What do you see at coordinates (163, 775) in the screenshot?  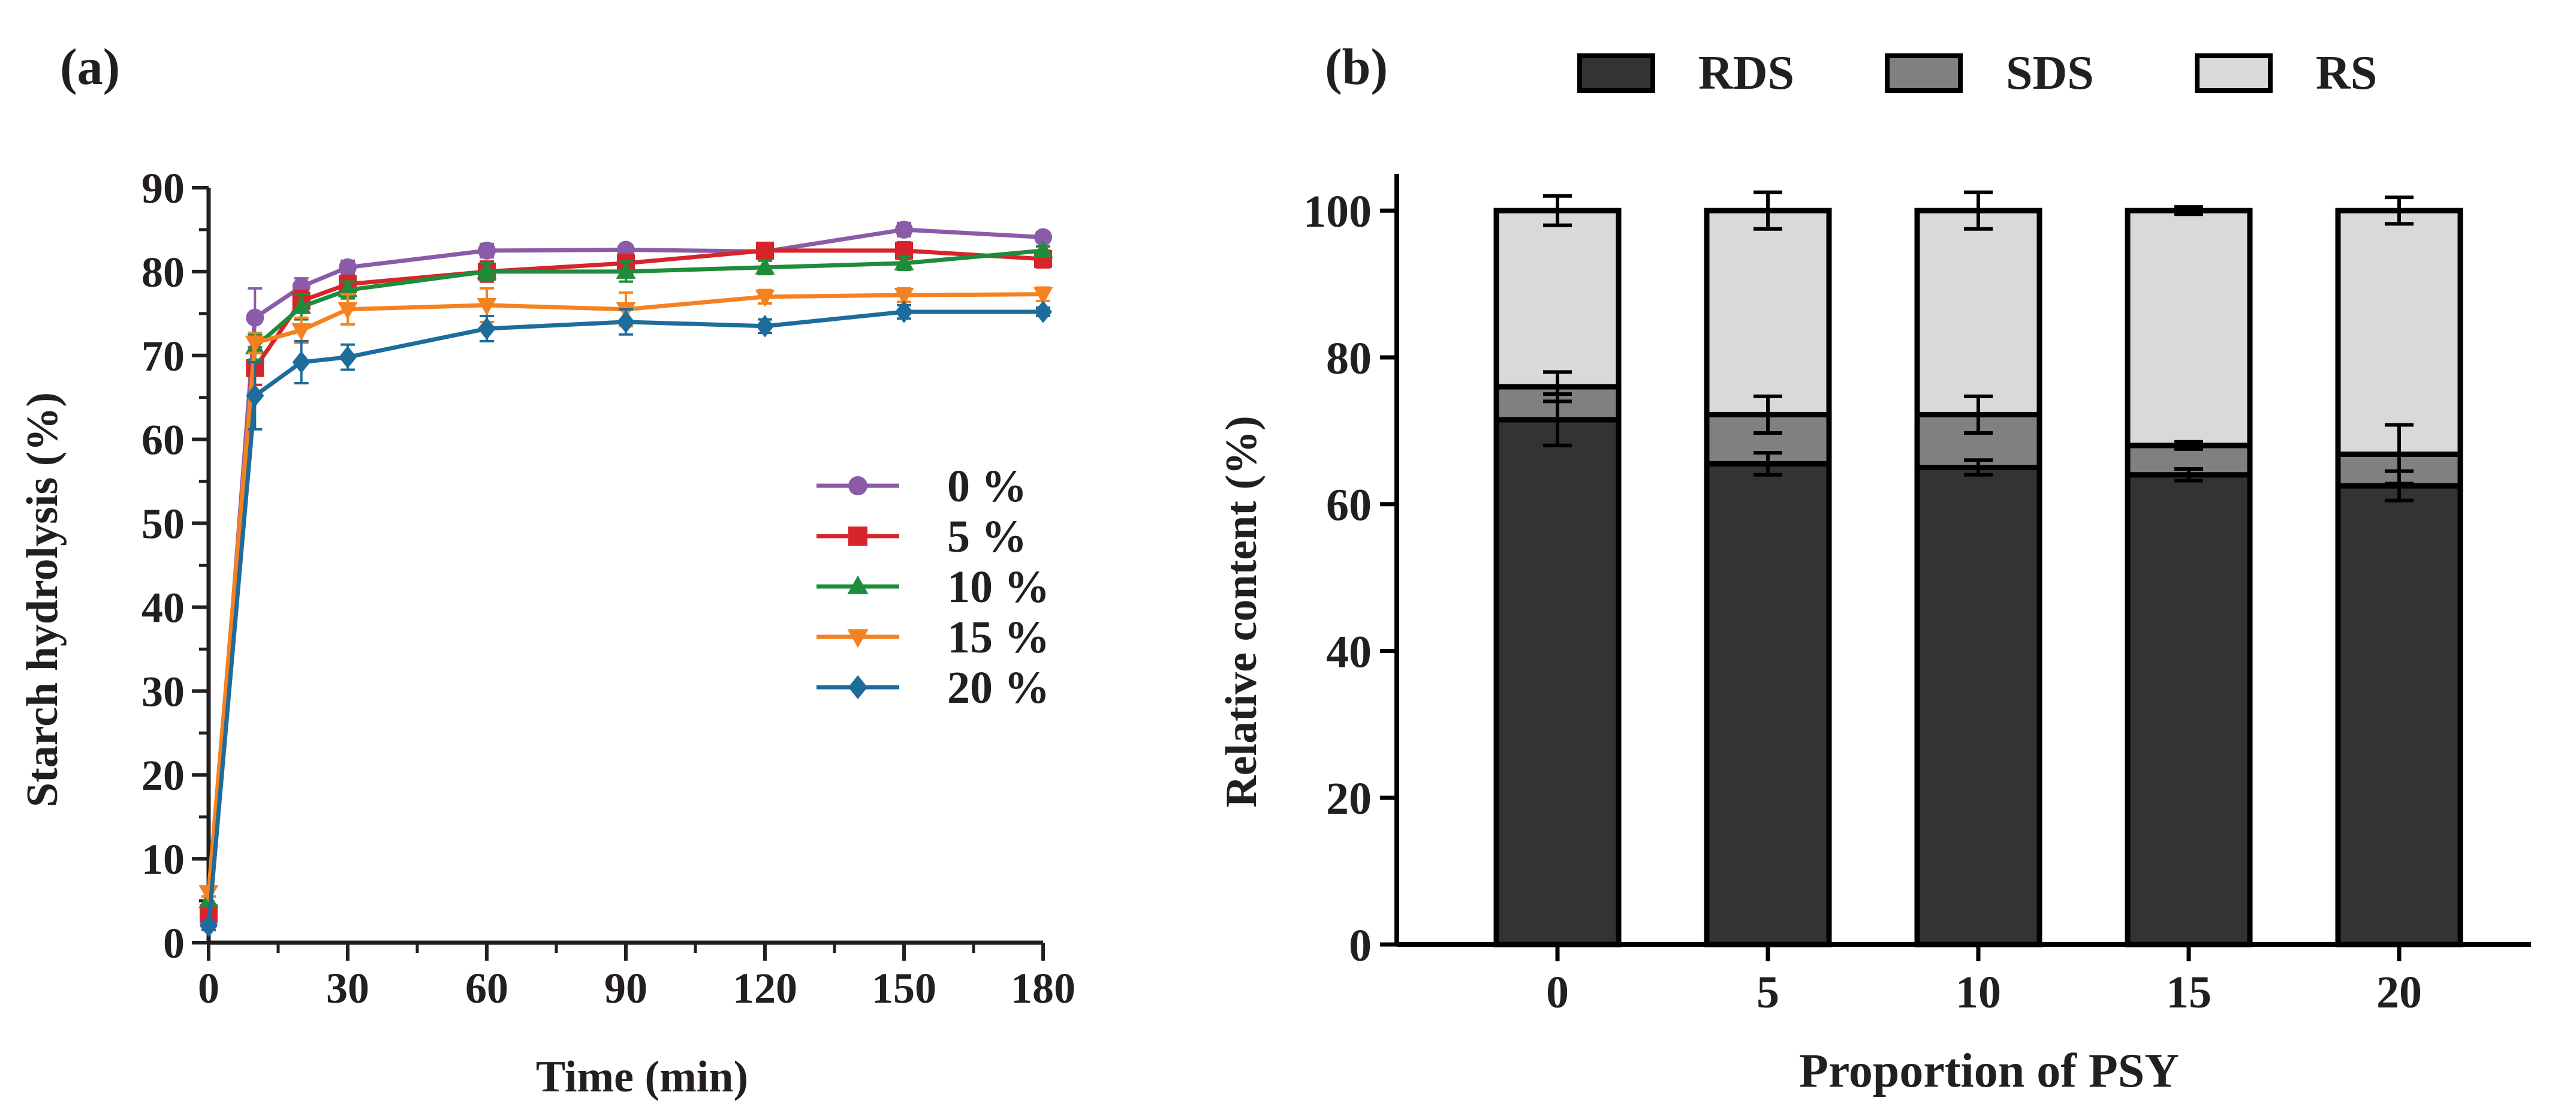 I see `panel-a-y-tick-label: 20` at bounding box center [163, 775].